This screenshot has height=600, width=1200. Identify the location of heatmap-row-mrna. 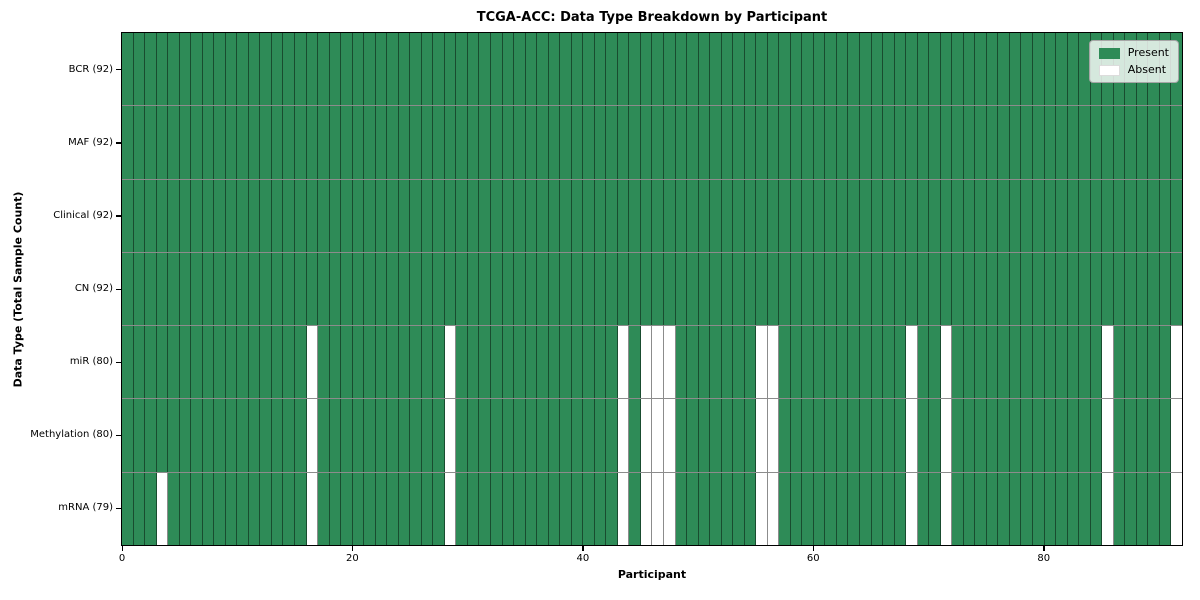
(652, 508).